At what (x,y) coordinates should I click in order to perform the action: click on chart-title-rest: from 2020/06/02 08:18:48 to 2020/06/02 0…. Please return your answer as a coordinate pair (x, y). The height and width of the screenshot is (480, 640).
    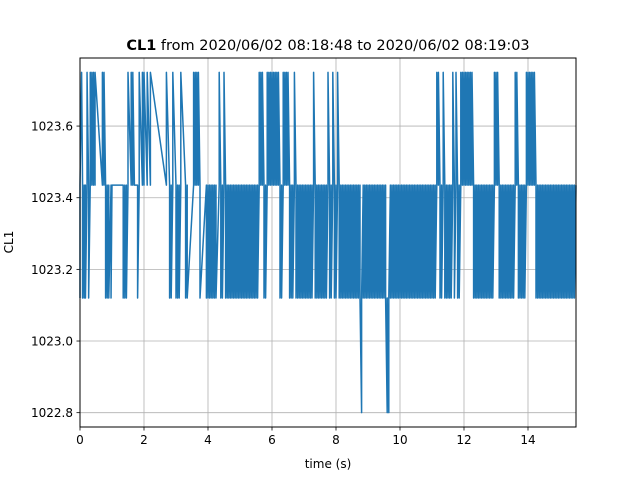
    Looking at the image, I should click on (342, 46).